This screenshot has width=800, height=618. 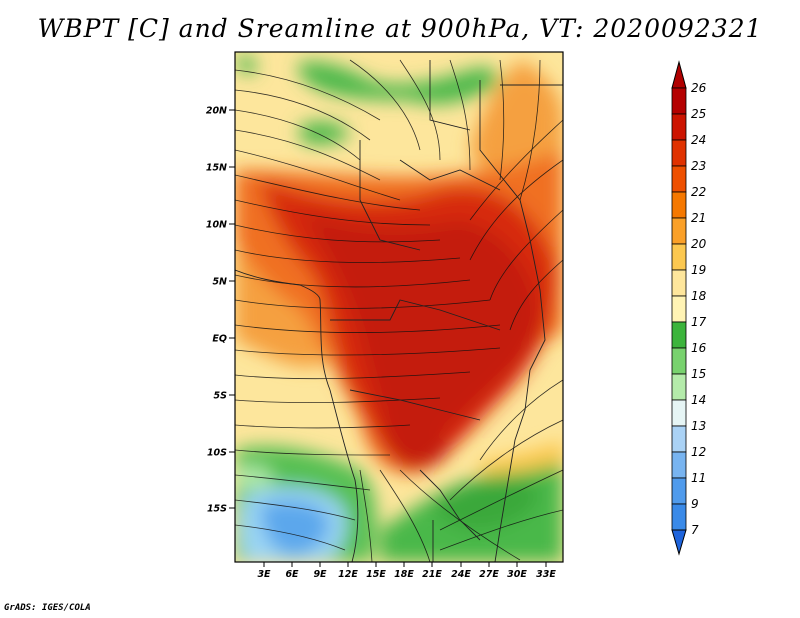 I want to click on lon-label: 24E, so click(x=461, y=574).